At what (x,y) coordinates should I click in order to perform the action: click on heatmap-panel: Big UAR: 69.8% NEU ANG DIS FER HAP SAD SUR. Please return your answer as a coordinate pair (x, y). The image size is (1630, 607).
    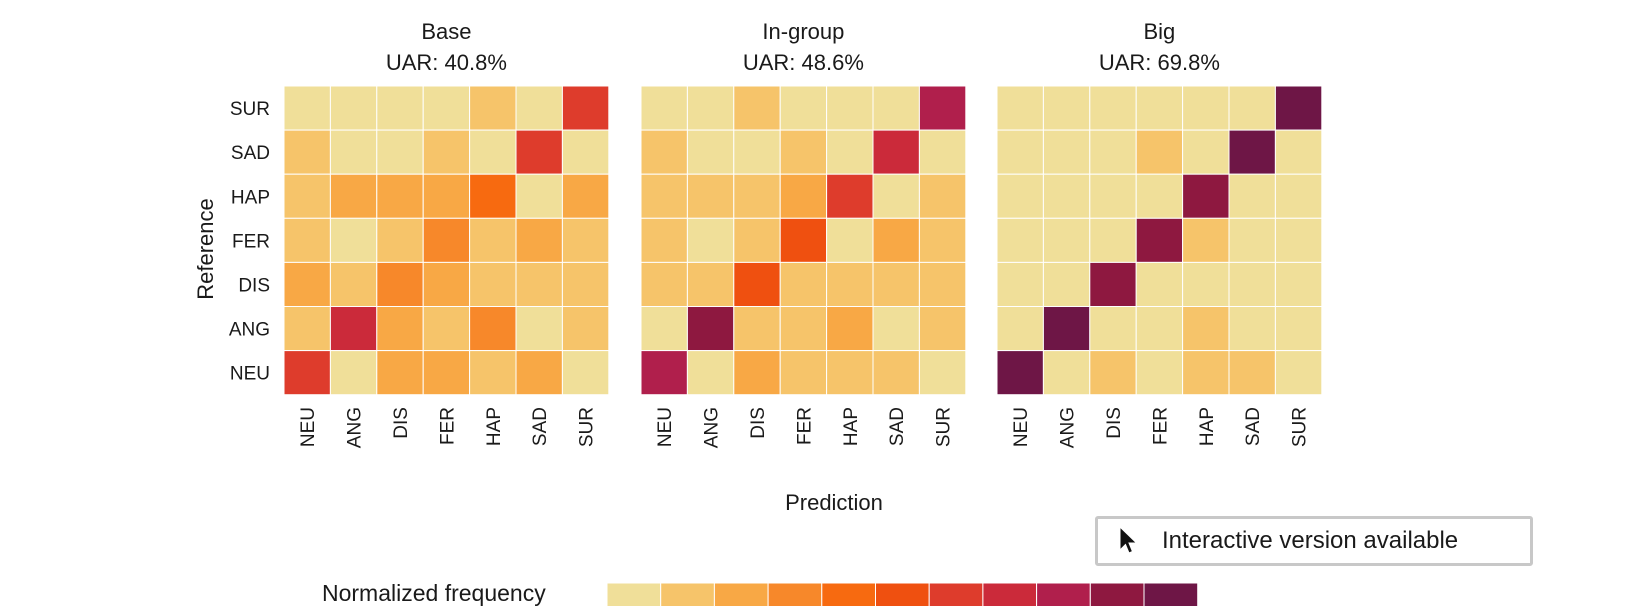
    Looking at the image, I should click on (1159, 233).